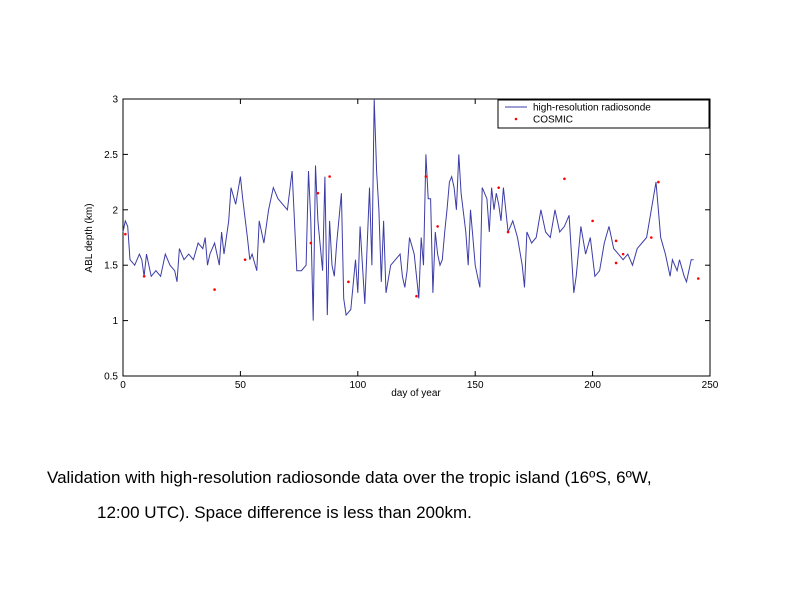 The width and height of the screenshot is (800, 600). What do you see at coordinates (592, 385) in the screenshot?
I see `x-tick-label: 200` at bounding box center [592, 385].